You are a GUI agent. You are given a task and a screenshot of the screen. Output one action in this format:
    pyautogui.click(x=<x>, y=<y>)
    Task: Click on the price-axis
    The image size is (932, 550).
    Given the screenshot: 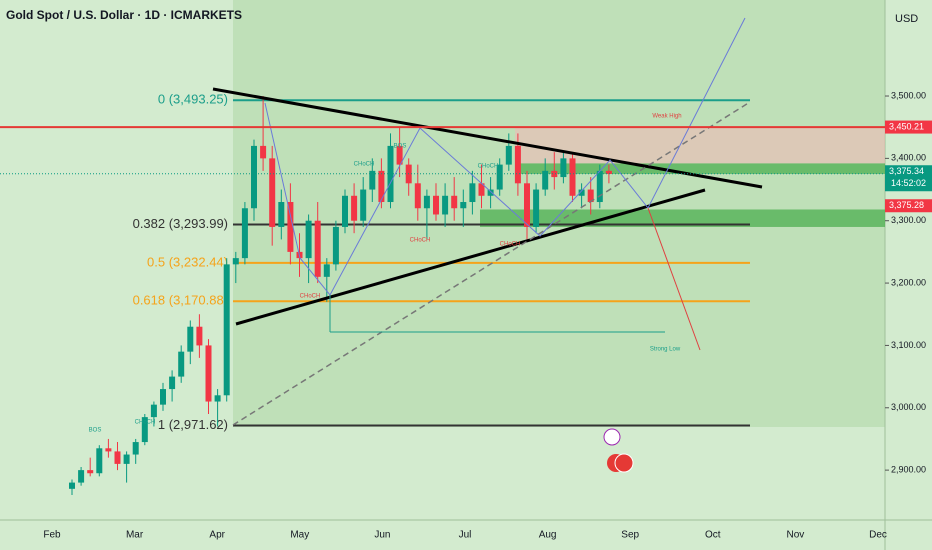 What is the action you would take?
    pyautogui.click(x=908, y=275)
    